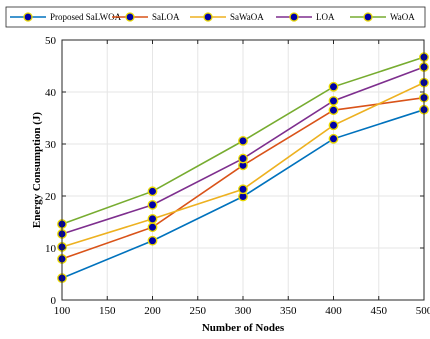 Image resolution: width=430 pixels, height=339 pixels. What do you see at coordinates (325, 17) in the screenshot?
I see `legend-label: LOA` at bounding box center [325, 17].